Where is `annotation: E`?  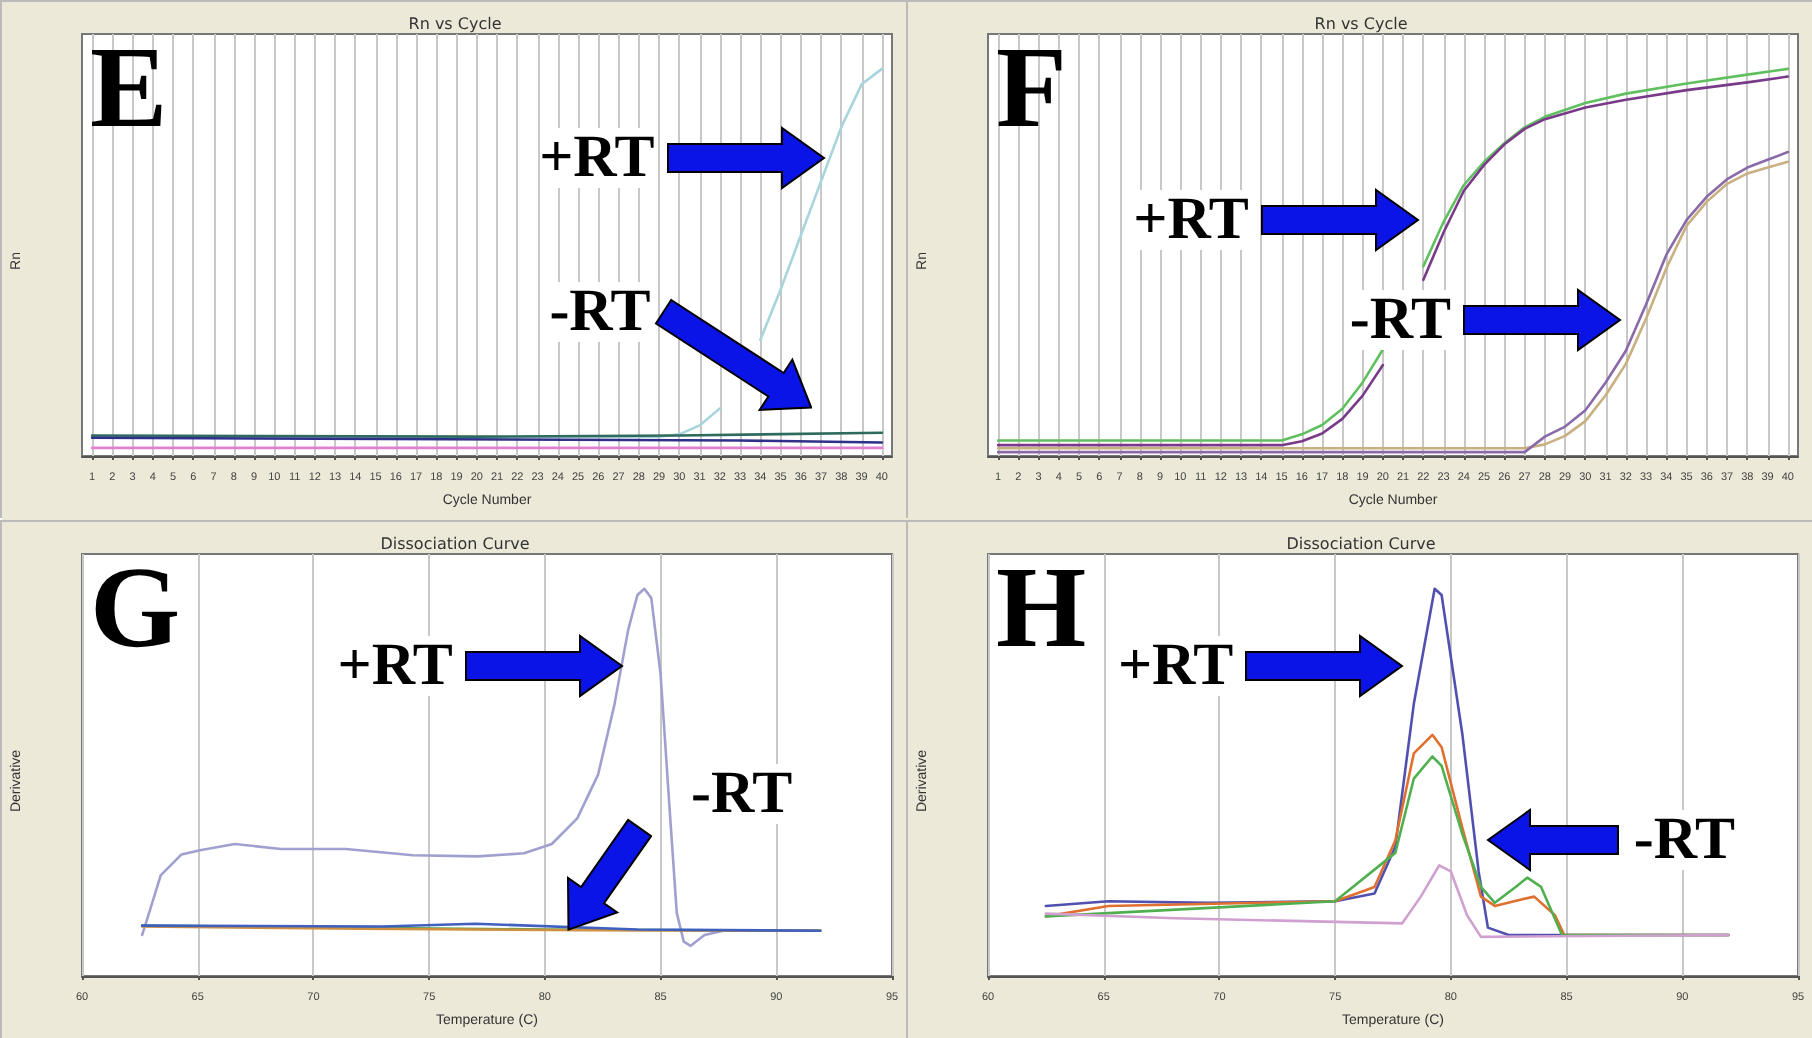
annotation: E is located at coordinates (129, 87).